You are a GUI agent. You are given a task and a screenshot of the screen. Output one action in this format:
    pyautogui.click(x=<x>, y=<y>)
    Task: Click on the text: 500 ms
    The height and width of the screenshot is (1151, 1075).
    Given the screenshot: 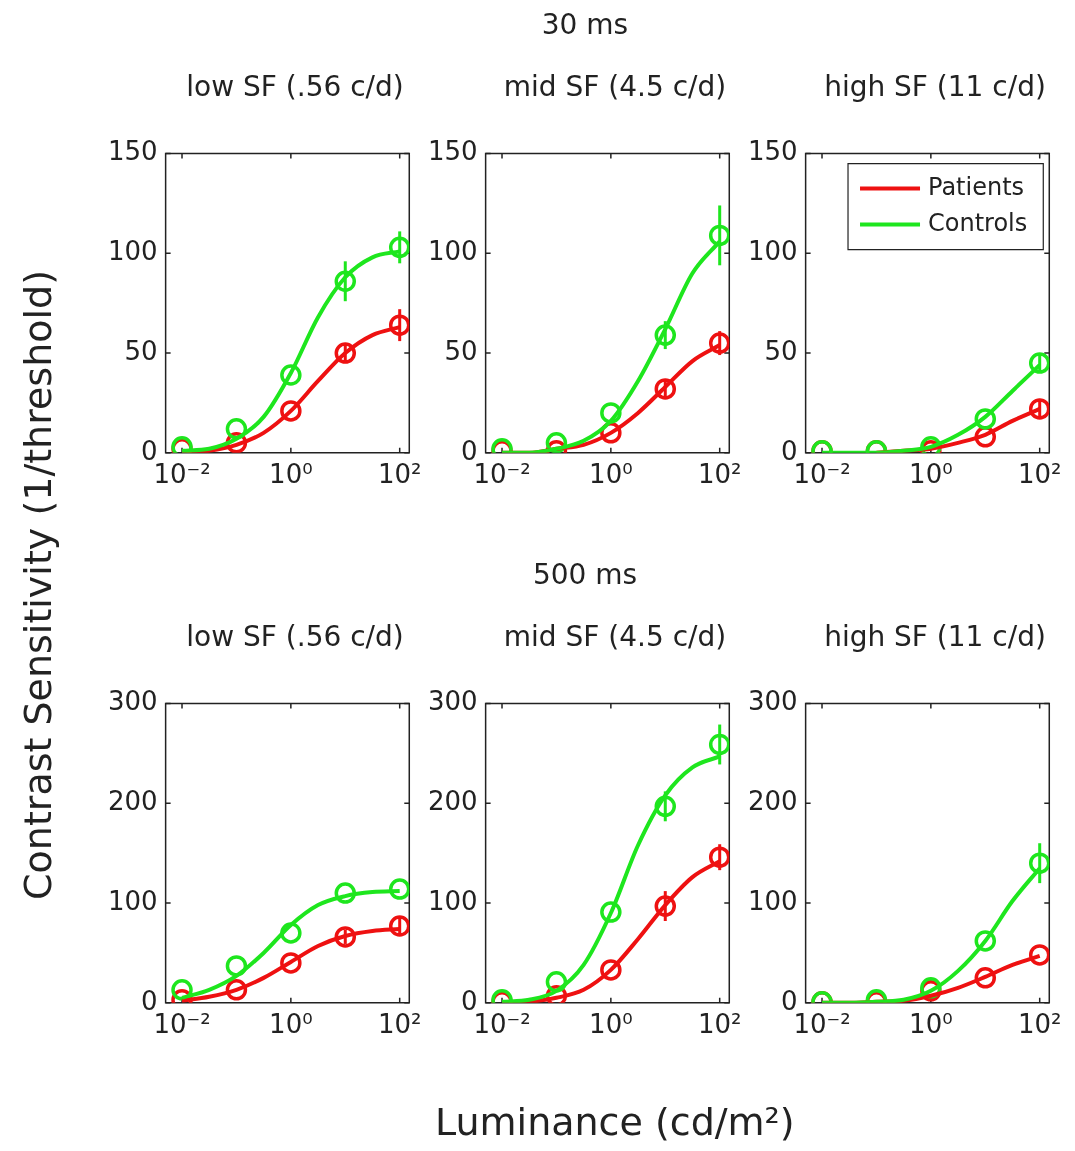 What is the action you would take?
    pyautogui.click(x=585, y=574)
    